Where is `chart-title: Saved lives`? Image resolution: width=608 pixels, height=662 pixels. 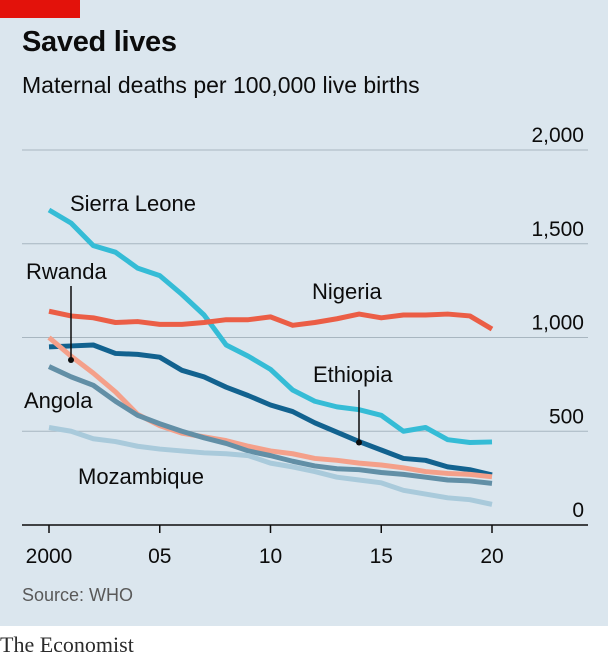 chart-title: Saved lives is located at coordinates (99, 42).